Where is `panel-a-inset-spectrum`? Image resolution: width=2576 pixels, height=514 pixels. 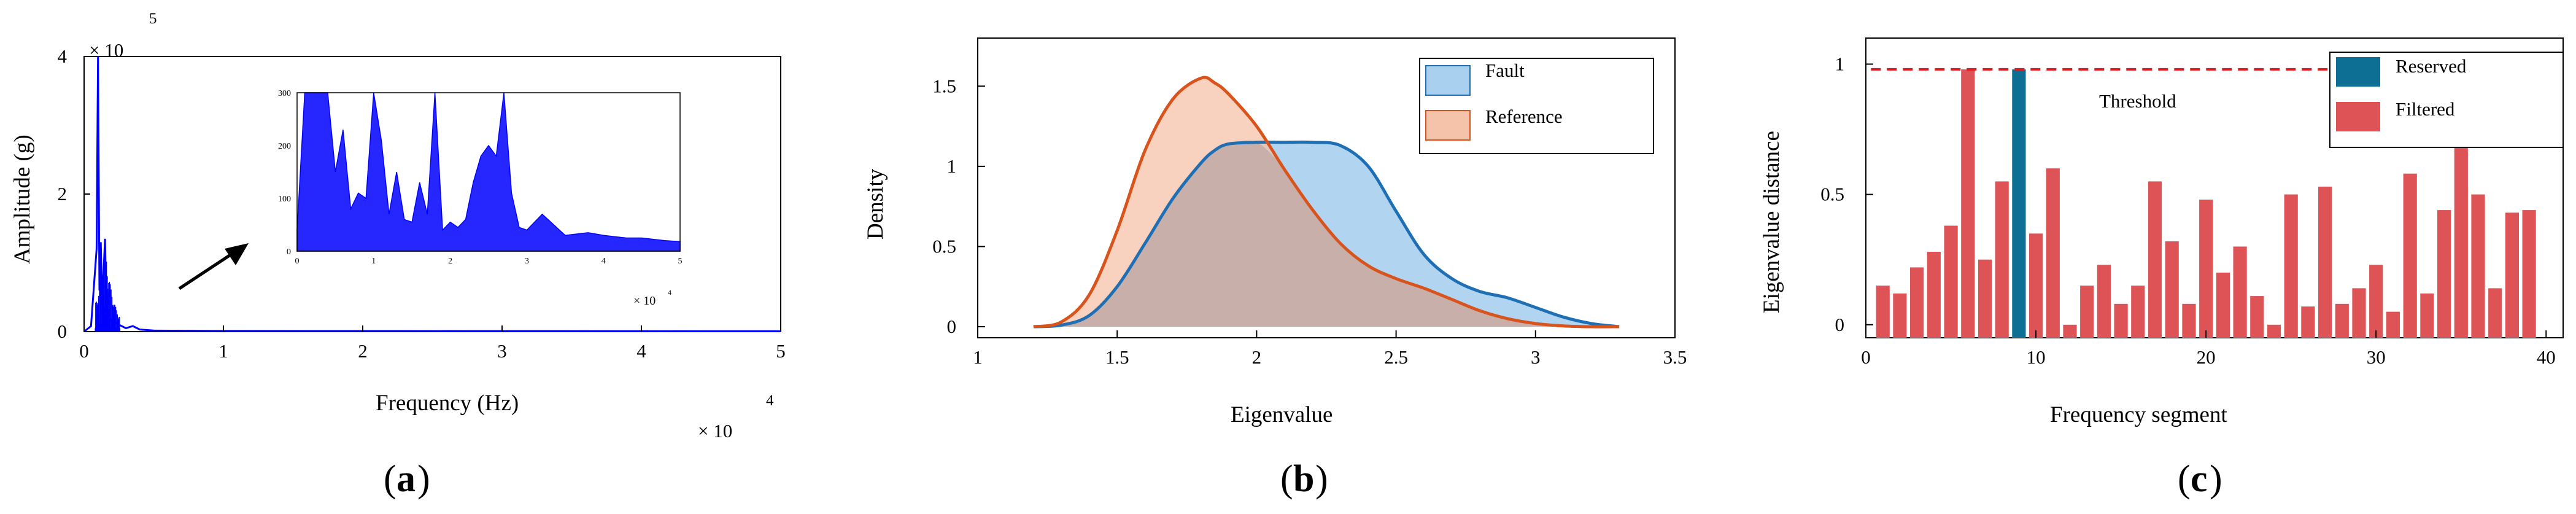
panel-a-inset-spectrum is located at coordinates (488, 172).